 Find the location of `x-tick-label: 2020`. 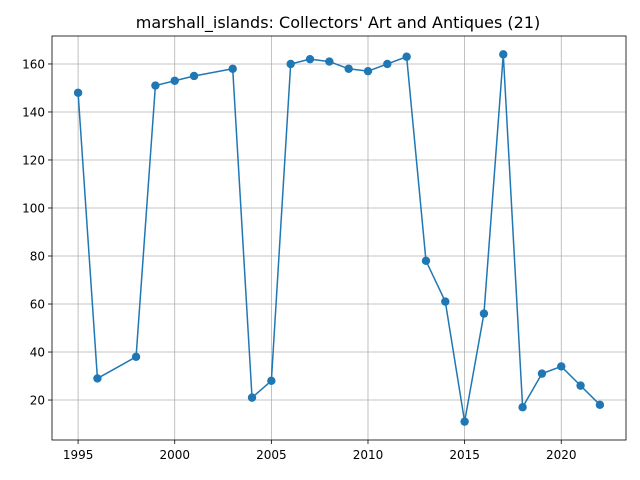

x-tick-label: 2020 is located at coordinates (561, 455).